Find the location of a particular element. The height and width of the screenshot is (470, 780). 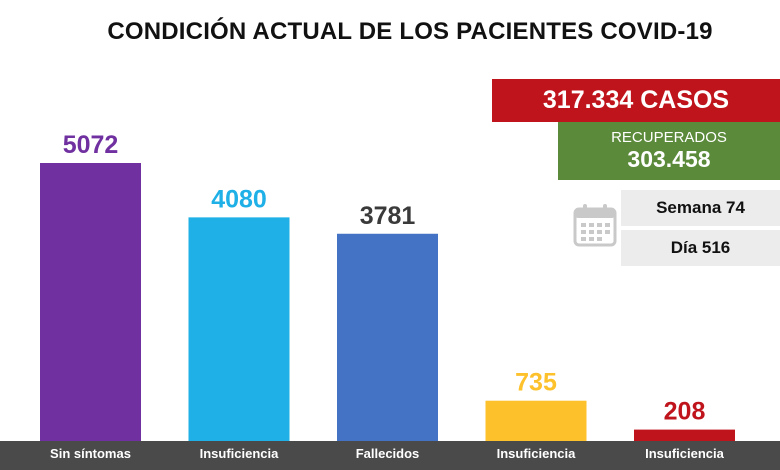

category-label-2: Fallecidos is located at coordinates (387, 453).